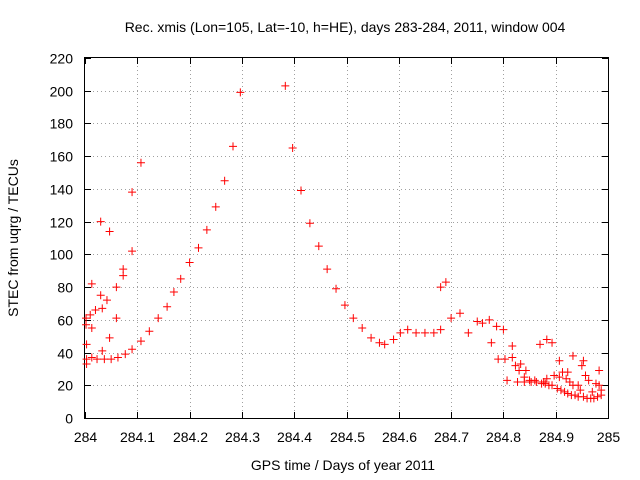 The height and width of the screenshot is (480, 640). Describe the element at coordinates (242, 437) in the screenshot. I see `x-tick-label: 284.3` at that location.